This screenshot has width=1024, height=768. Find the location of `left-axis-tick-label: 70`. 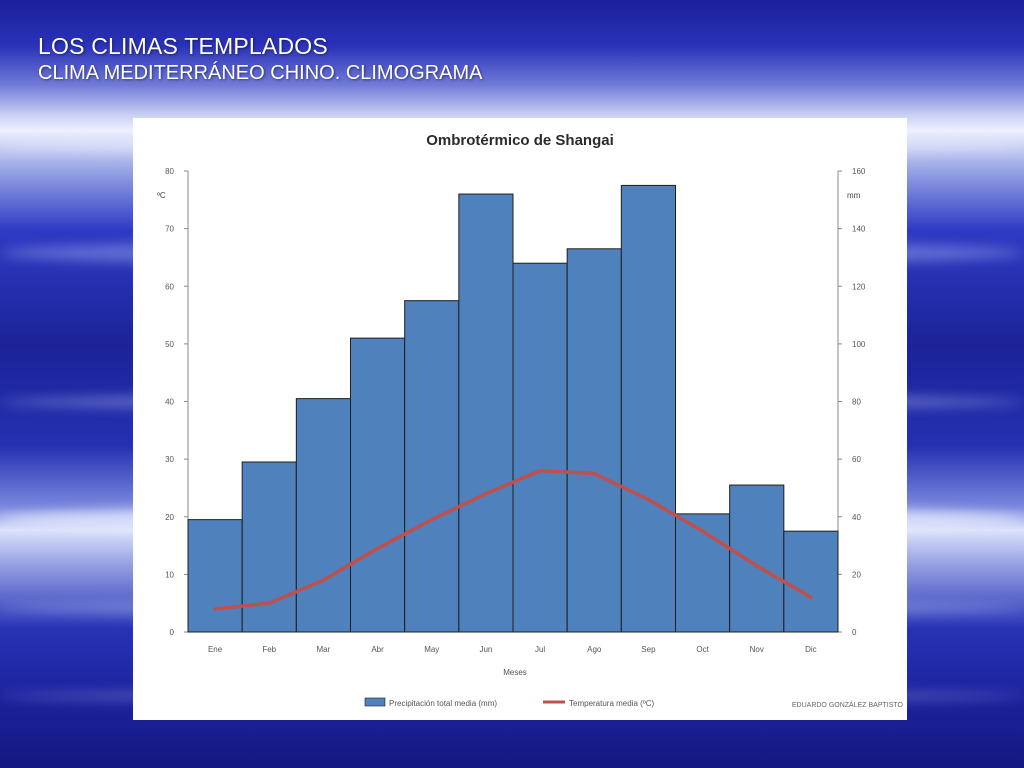

left-axis-tick-label: 70 is located at coordinates (169, 229).